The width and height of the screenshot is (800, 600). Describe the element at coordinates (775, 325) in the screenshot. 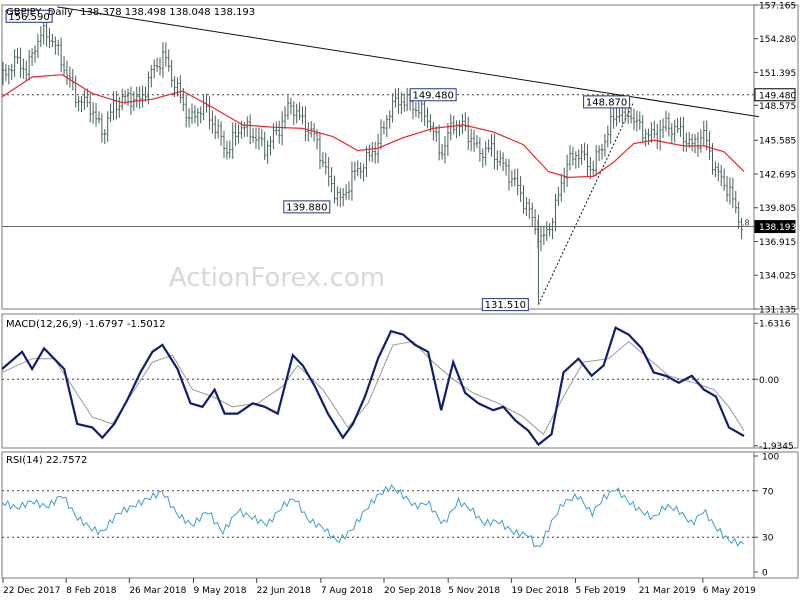

I see `macd-axis-label: 1.6316` at that location.